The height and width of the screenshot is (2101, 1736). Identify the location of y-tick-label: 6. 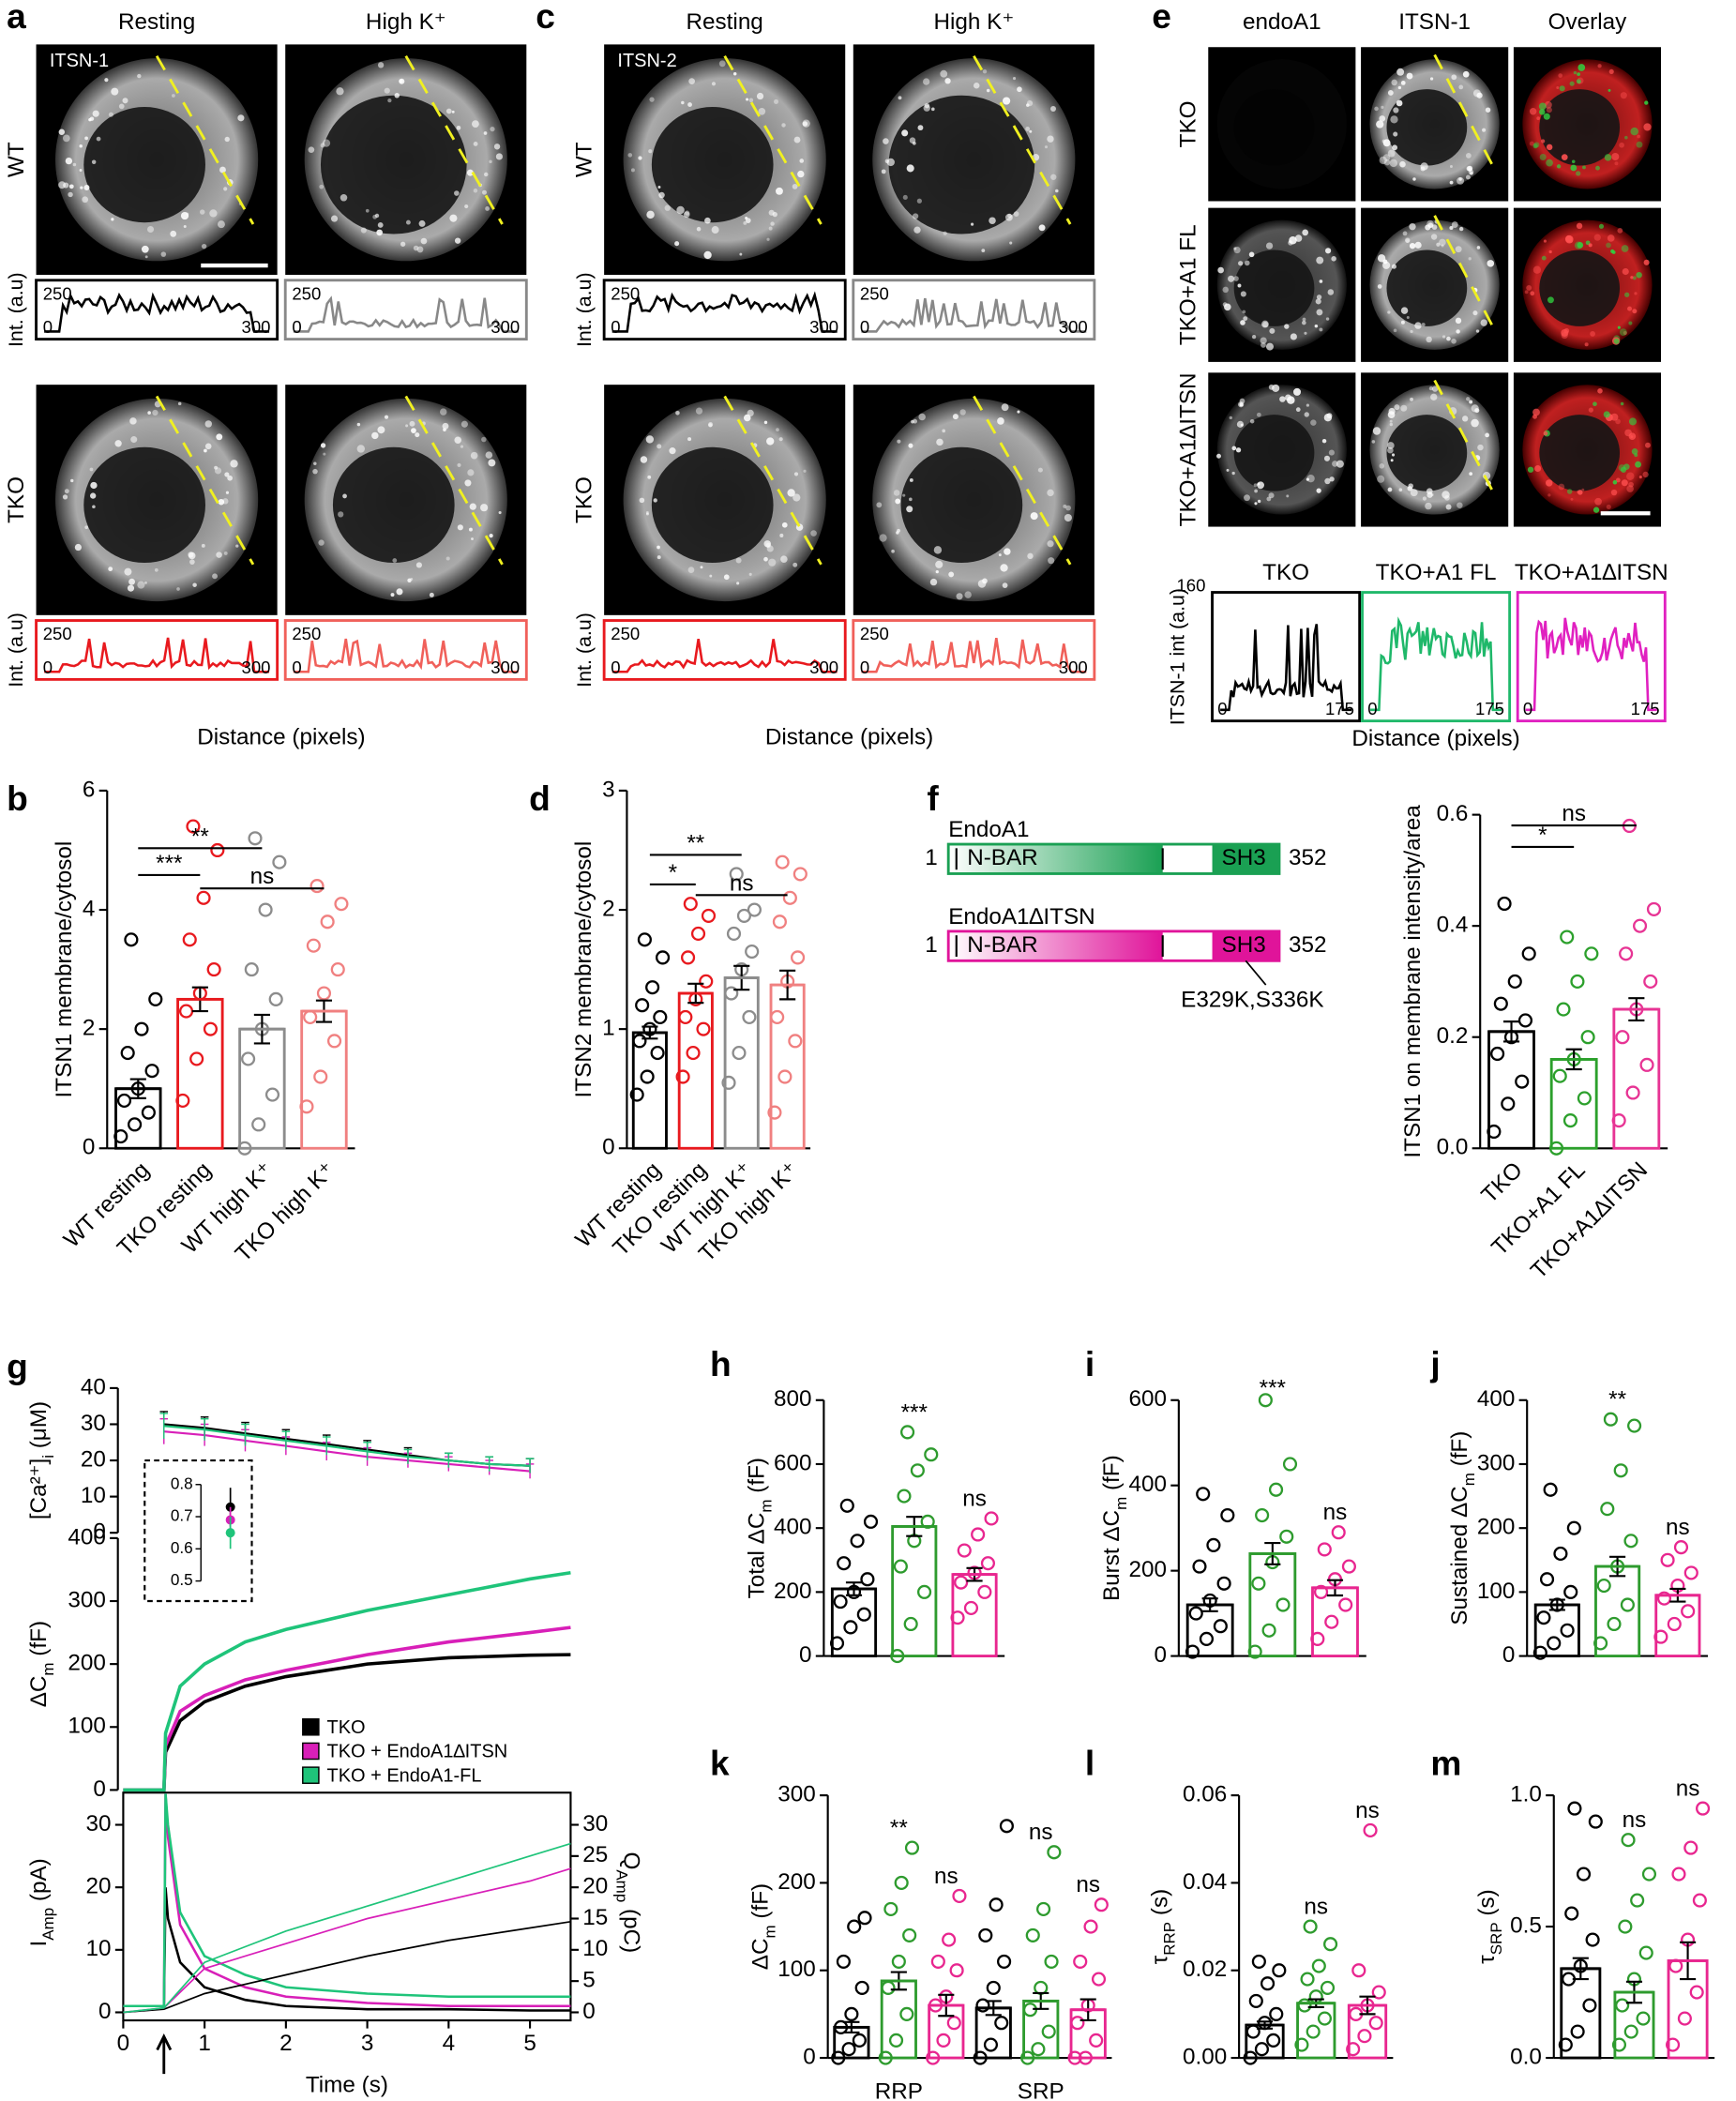
(89, 789).